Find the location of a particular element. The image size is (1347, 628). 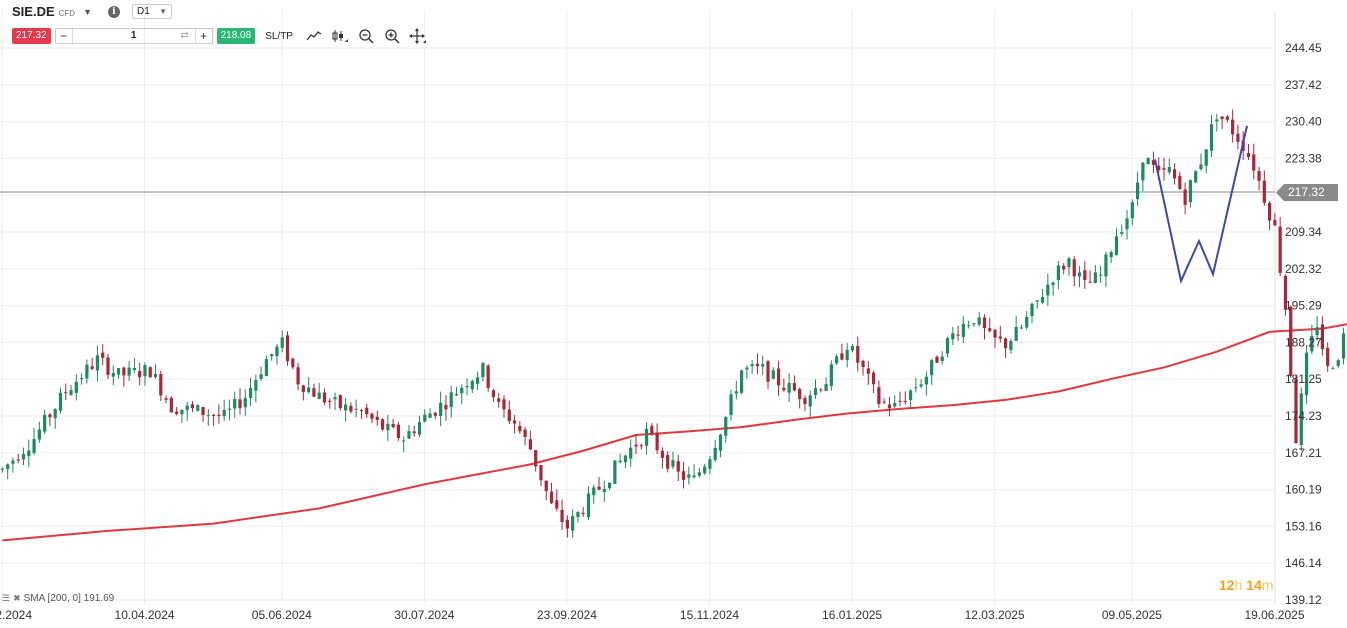

y-tick-label: 223.38 is located at coordinates (1303, 158).